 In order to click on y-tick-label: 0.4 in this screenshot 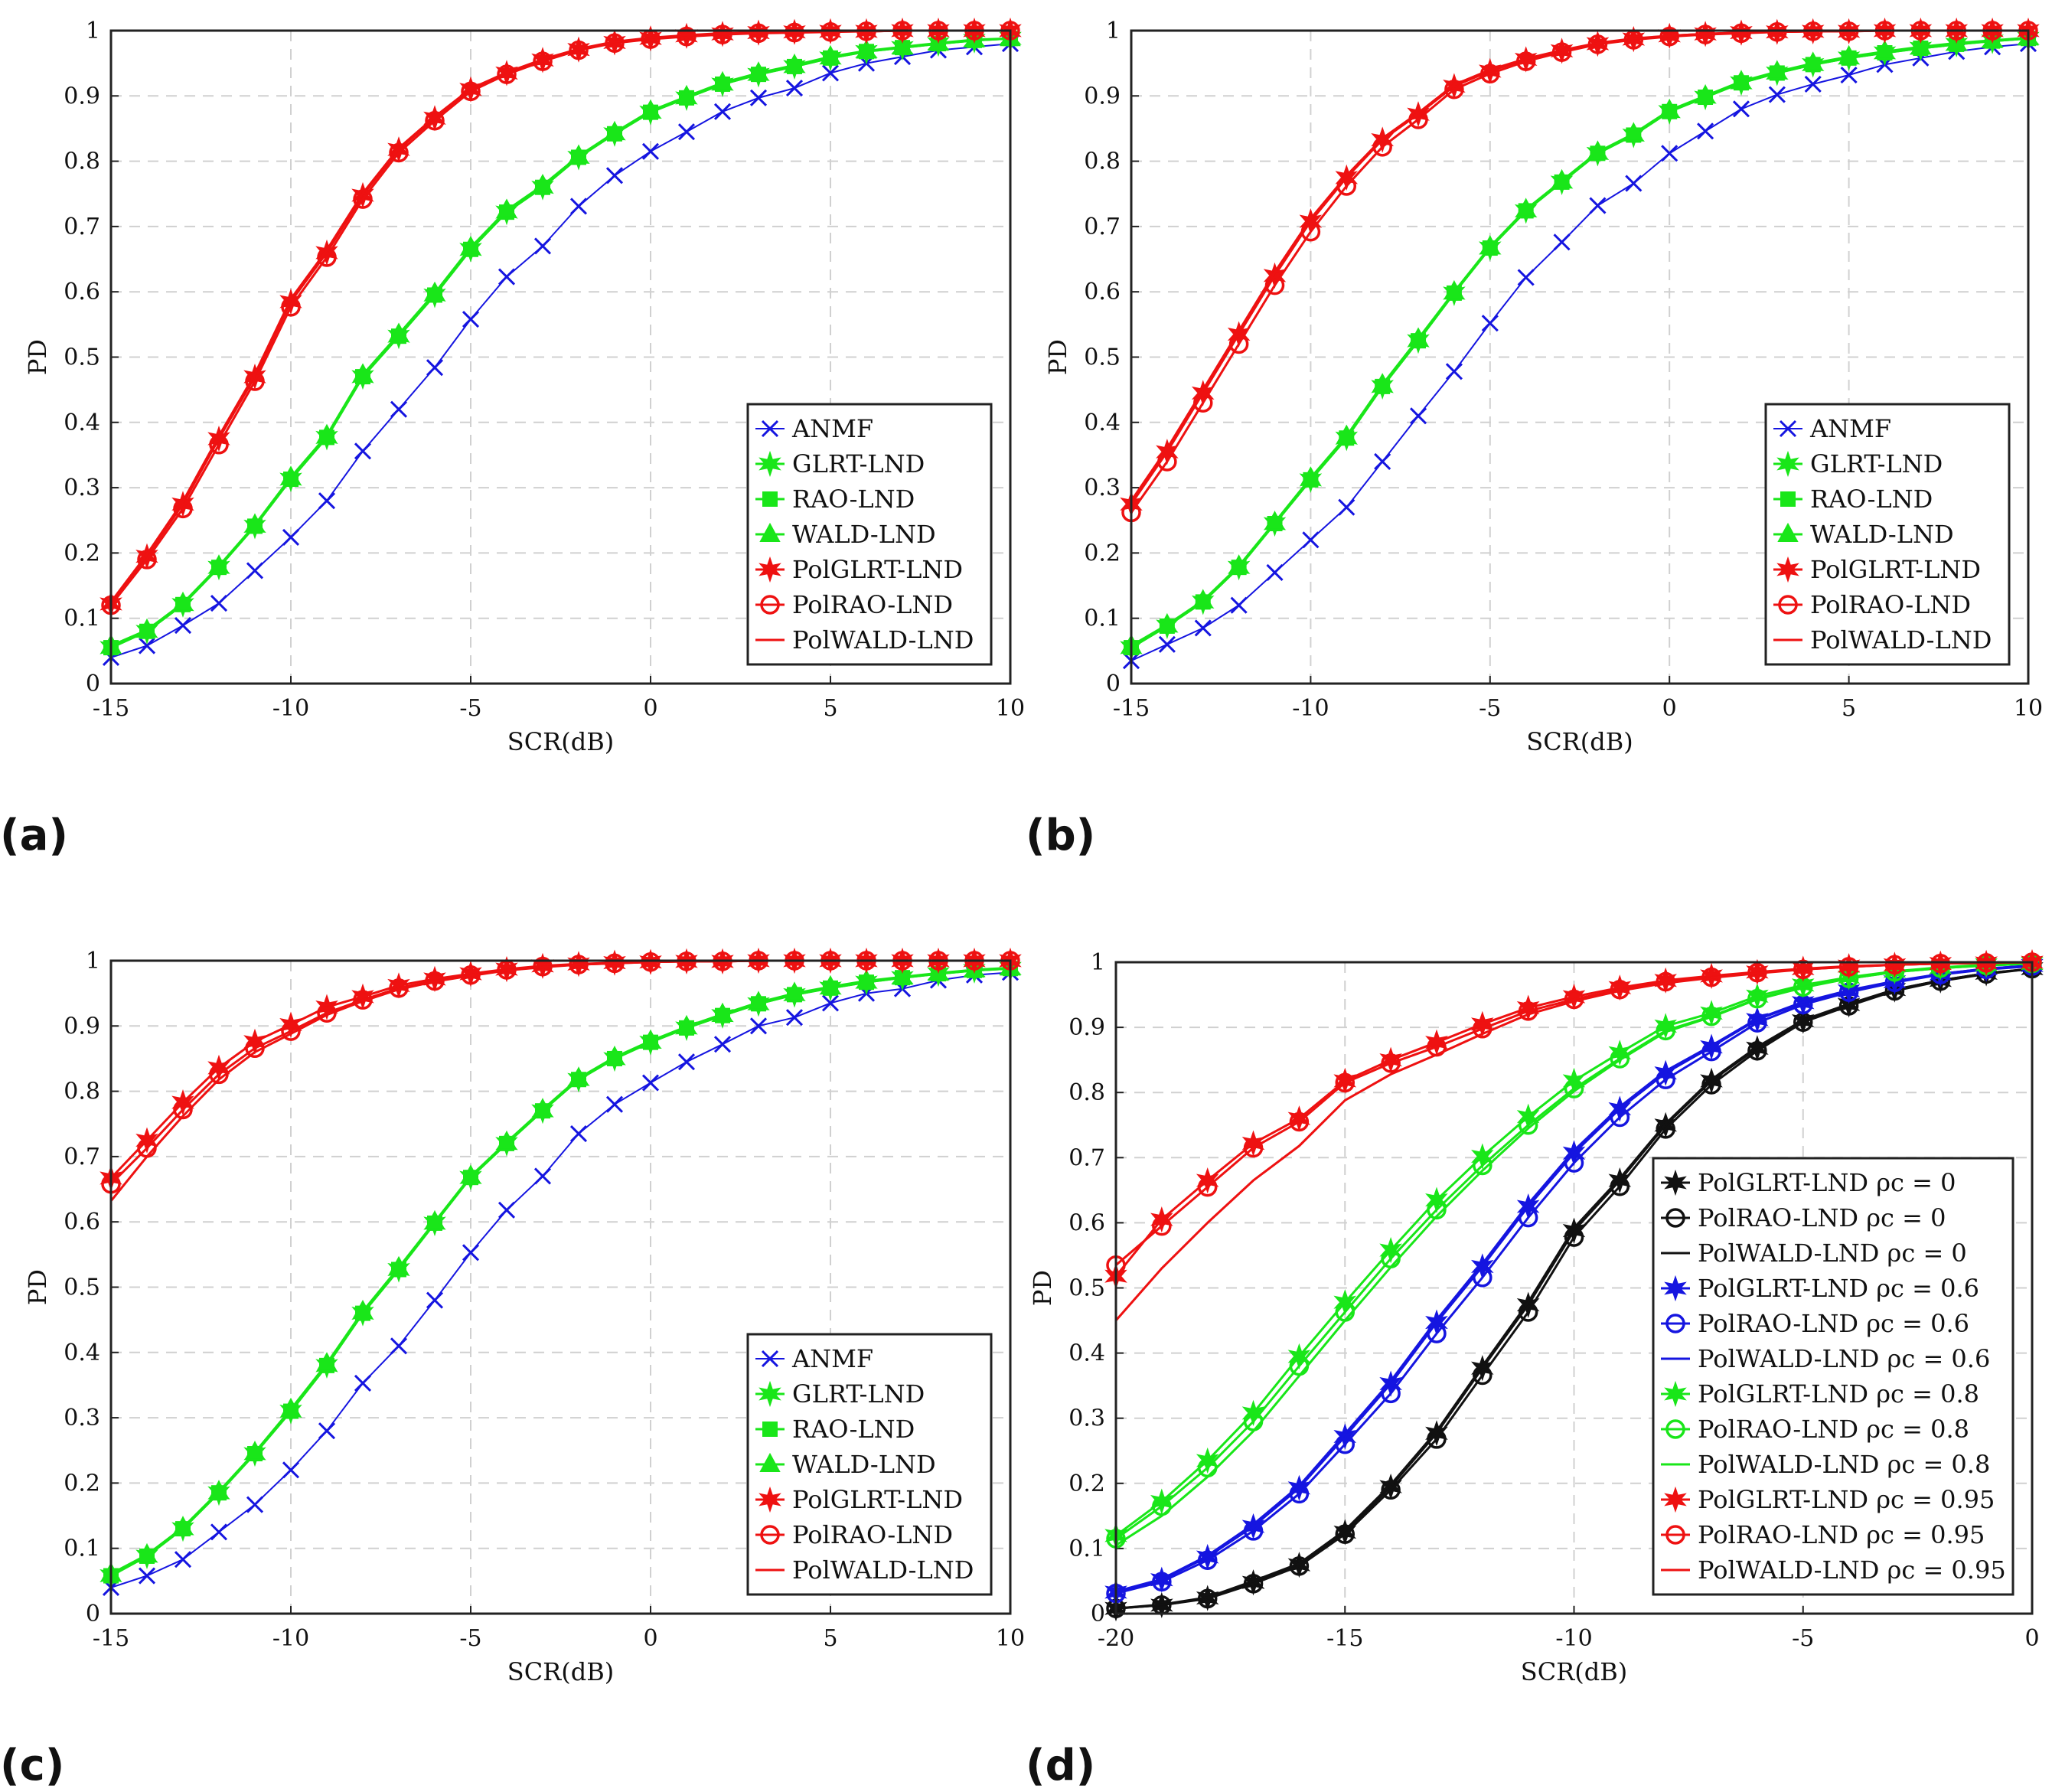, I will do `click(1102, 423)`.